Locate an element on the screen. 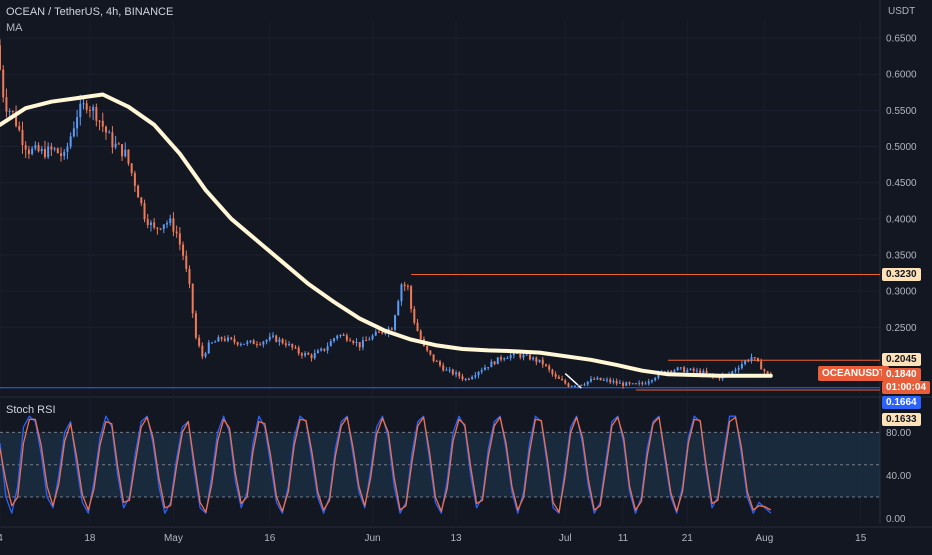 Image resolution: width=932 pixels, height=555 pixels. chart-title: OCEAN / TetherUS, 4h, BINANCE is located at coordinates (90, 12).